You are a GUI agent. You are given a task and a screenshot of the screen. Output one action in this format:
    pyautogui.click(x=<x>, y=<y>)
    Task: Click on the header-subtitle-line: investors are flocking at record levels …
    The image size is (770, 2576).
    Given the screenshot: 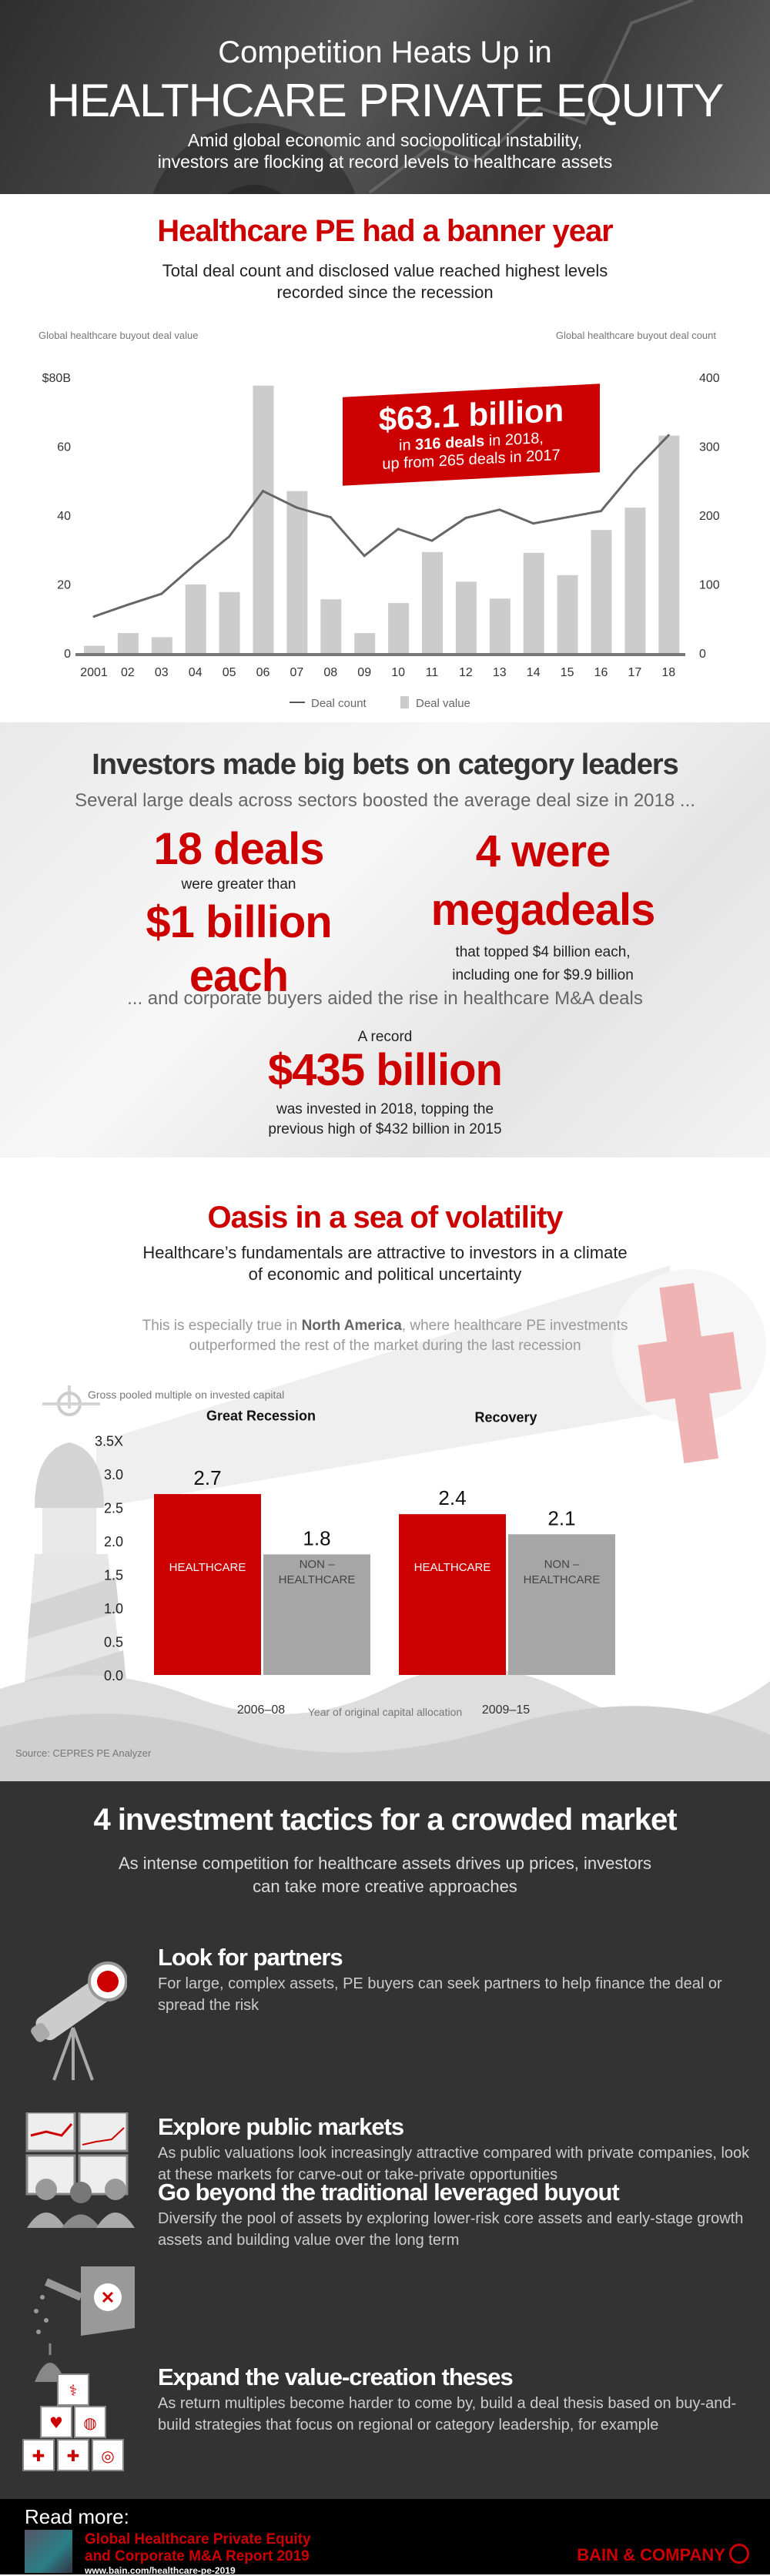 What is the action you would take?
    pyautogui.click(x=385, y=162)
    